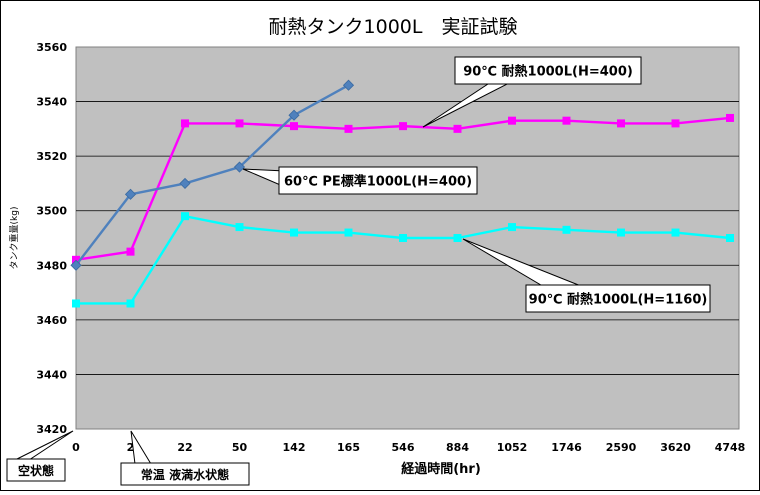  What do you see at coordinates (51, 374) in the screenshot?
I see `y-tick-label: 3440` at bounding box center [51, 374].